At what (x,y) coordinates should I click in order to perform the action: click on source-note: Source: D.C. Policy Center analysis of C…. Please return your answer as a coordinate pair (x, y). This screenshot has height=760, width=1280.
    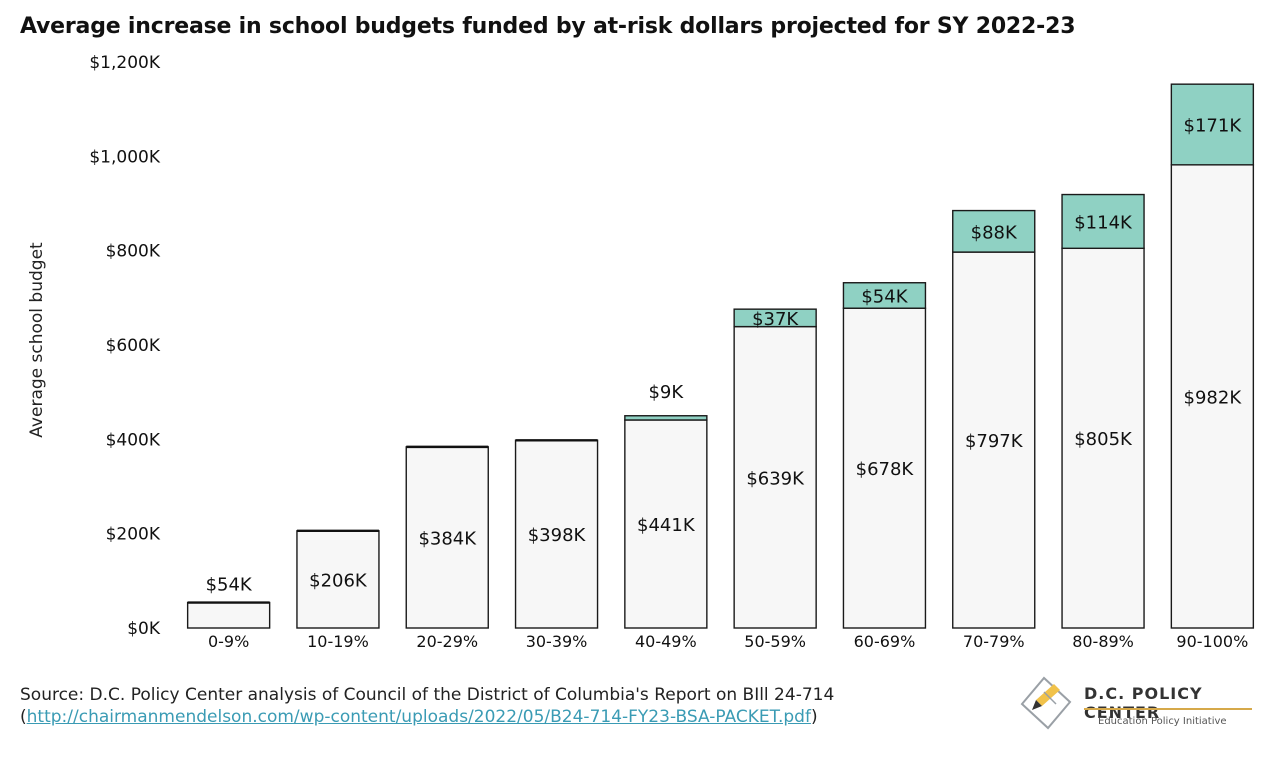
    Looking at the image, I should click on (427, 706).